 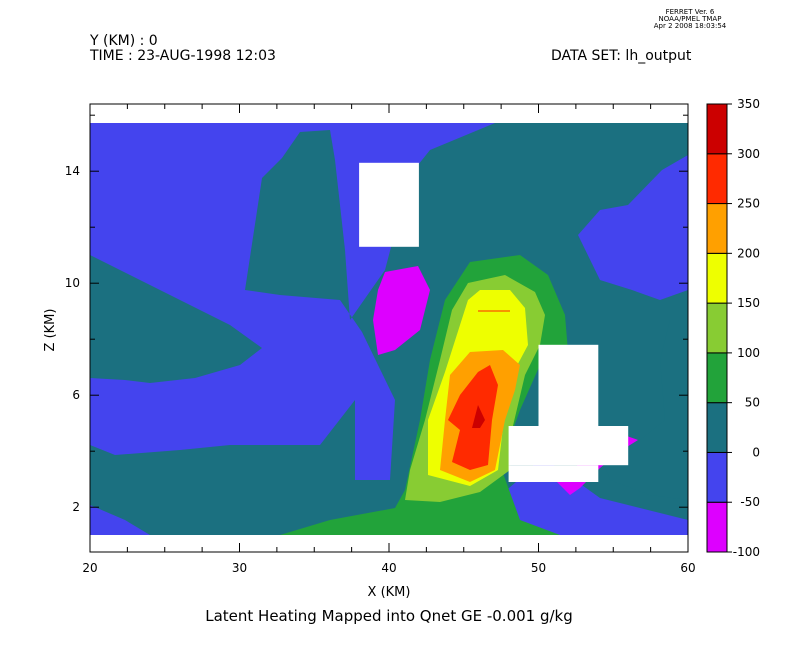 I want to click on y-axis-label: Z (KM), so click(x=50, y=330).